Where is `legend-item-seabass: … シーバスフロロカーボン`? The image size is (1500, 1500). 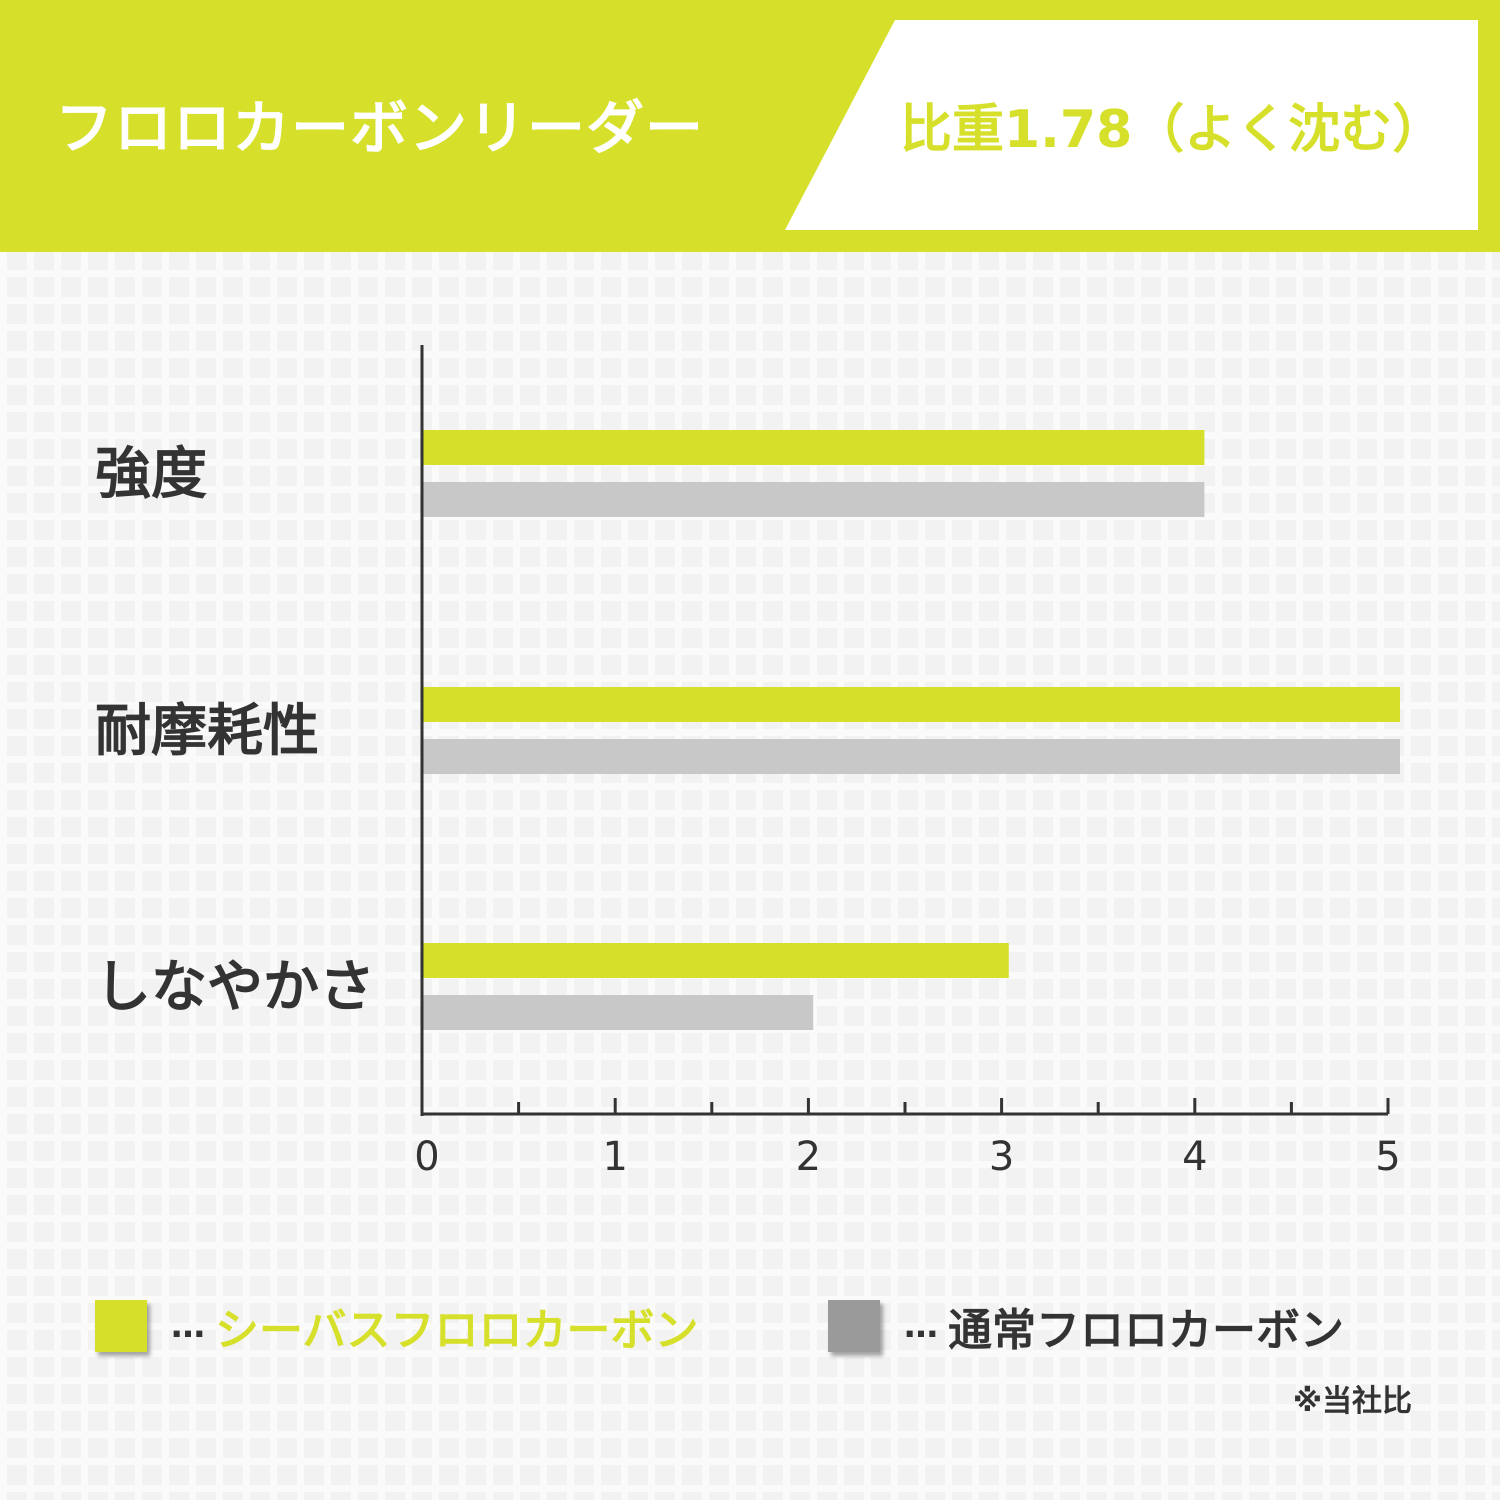 legend-item-seabass: … シーバスフロロカーボン is located at coordinates (397, 1326).